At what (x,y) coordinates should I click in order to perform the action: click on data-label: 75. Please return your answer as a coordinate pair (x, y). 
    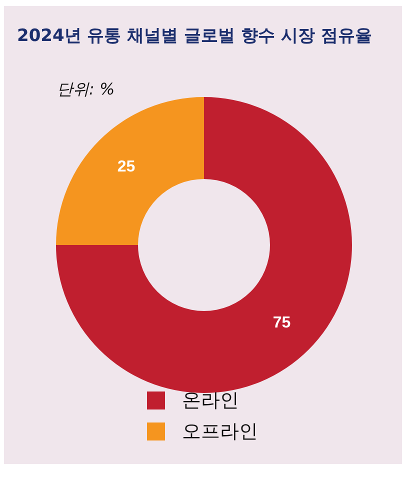
    Looking at the image, I should click on (281, 323).